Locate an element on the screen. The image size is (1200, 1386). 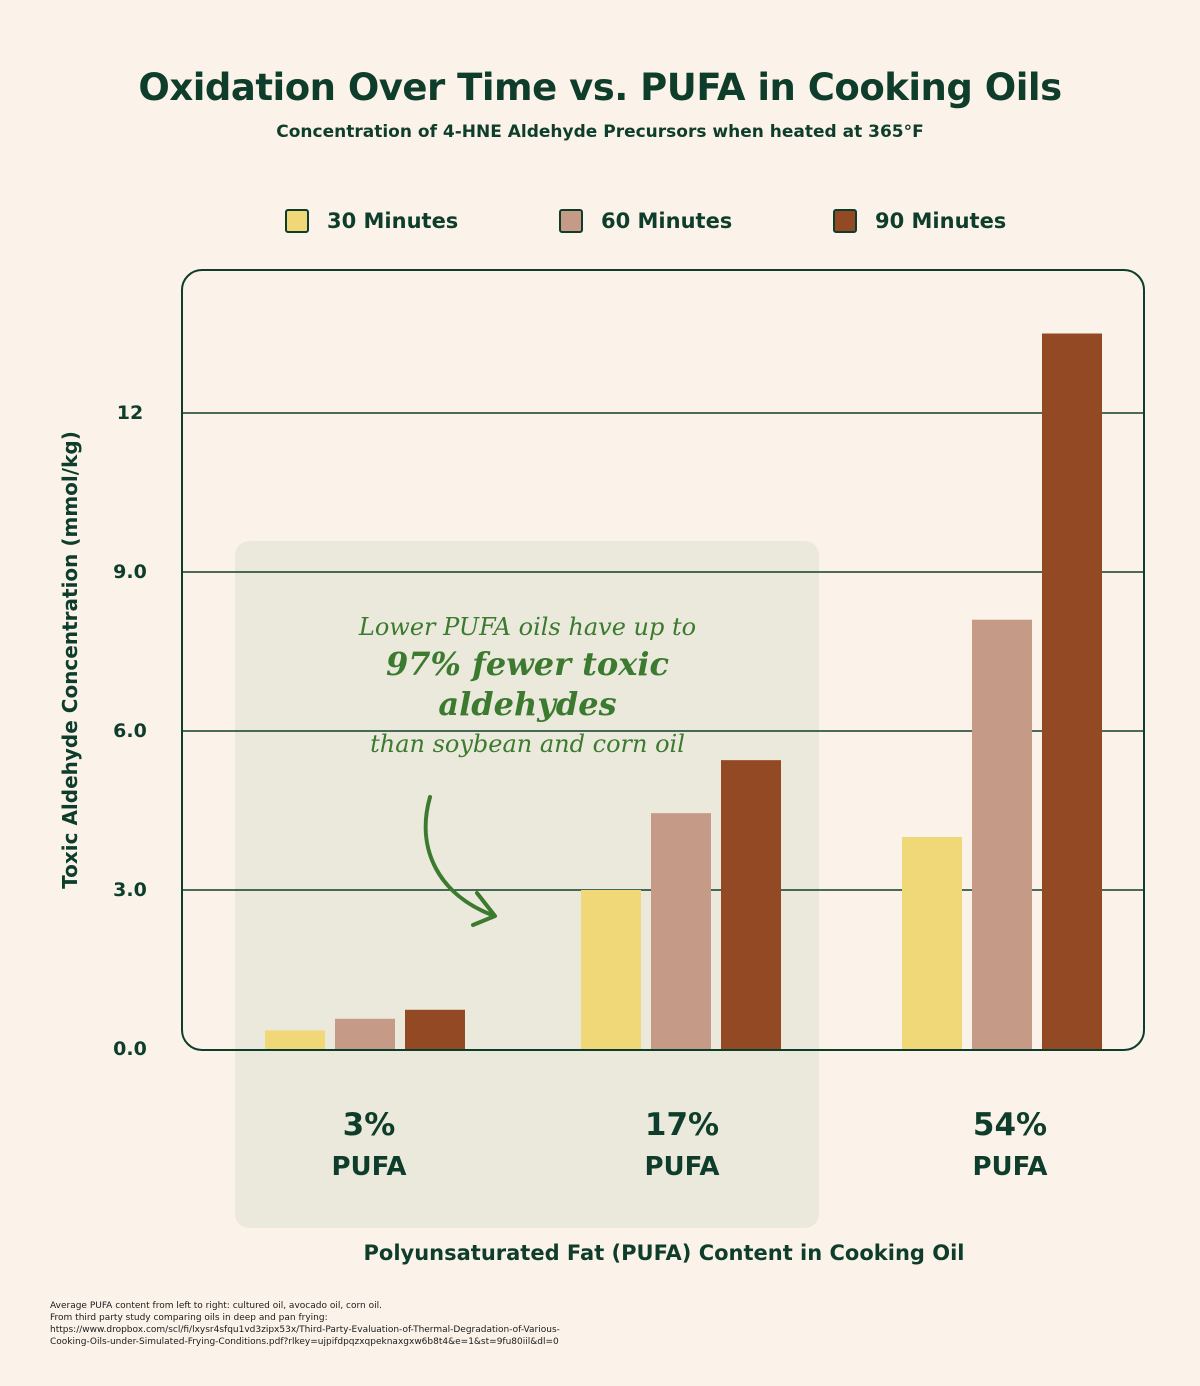
y-tick-label: 0.0 is located at coordinates (130, 1049).